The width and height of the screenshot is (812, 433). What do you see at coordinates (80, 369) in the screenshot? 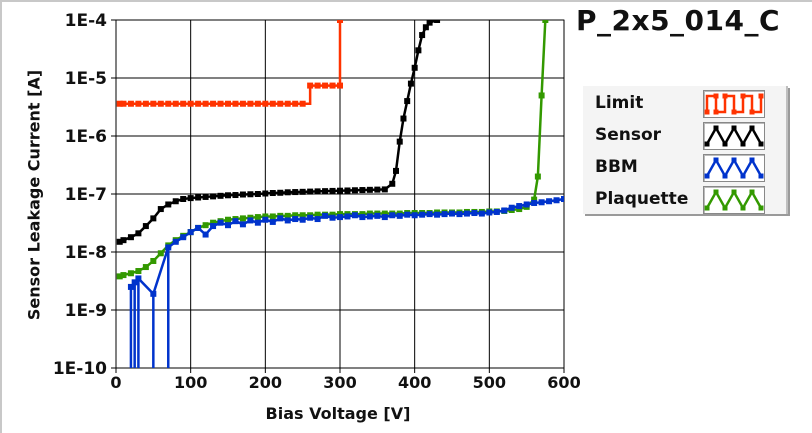
I see `y-tick-label: 1E-10` at bounding box center [80, 369].